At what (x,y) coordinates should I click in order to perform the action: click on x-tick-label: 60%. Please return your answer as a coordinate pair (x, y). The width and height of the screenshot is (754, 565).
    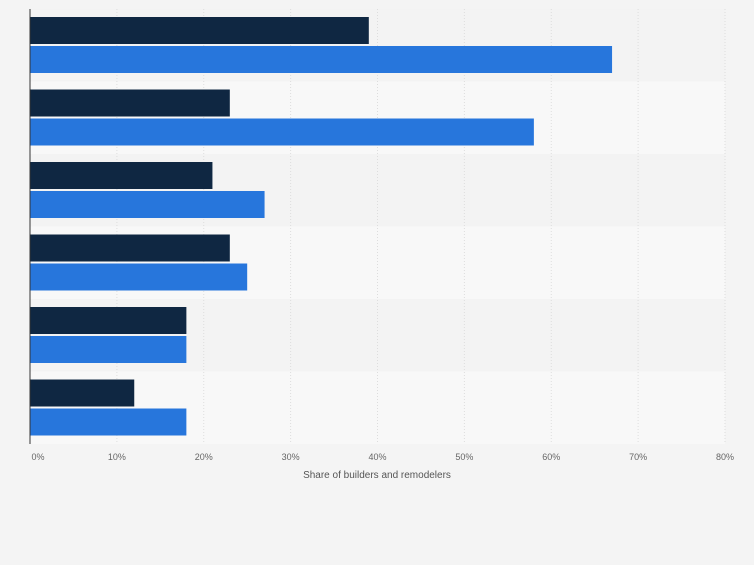
    Looking at the image, I should click on (551, 457).